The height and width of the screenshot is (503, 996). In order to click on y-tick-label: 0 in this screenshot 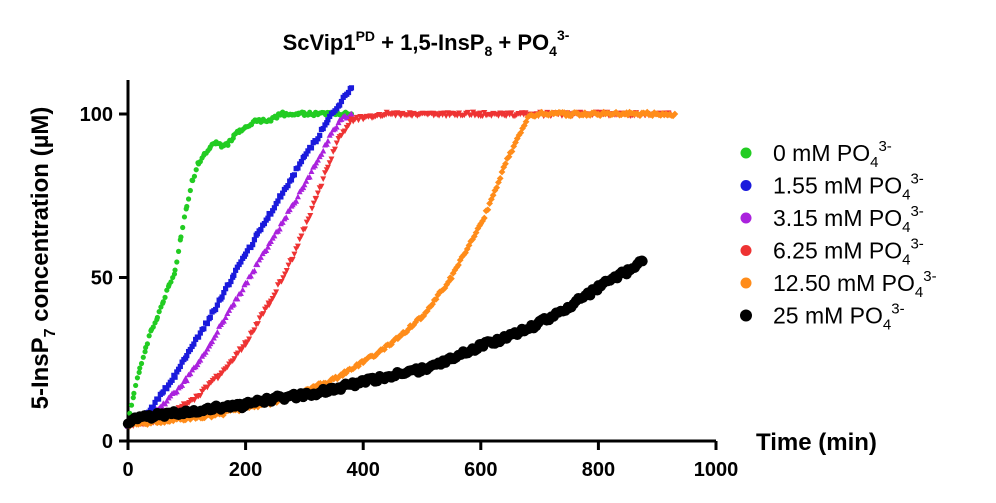, I will do `click(107, 442)`.